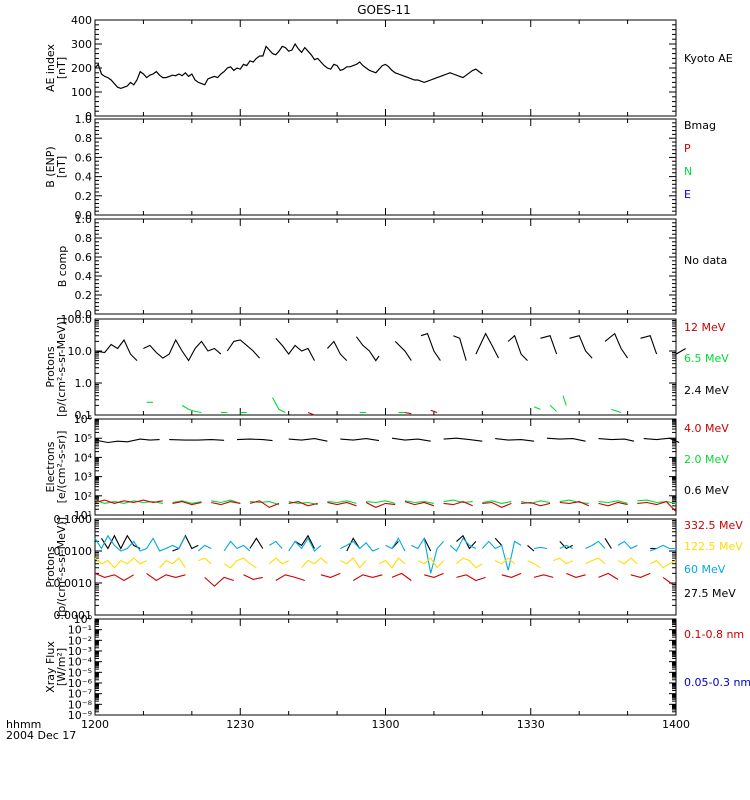  What do you see at coordinates (384, 404) in the screenshot?
I see `series-6.5-mev` at bounding box center [384, 404].